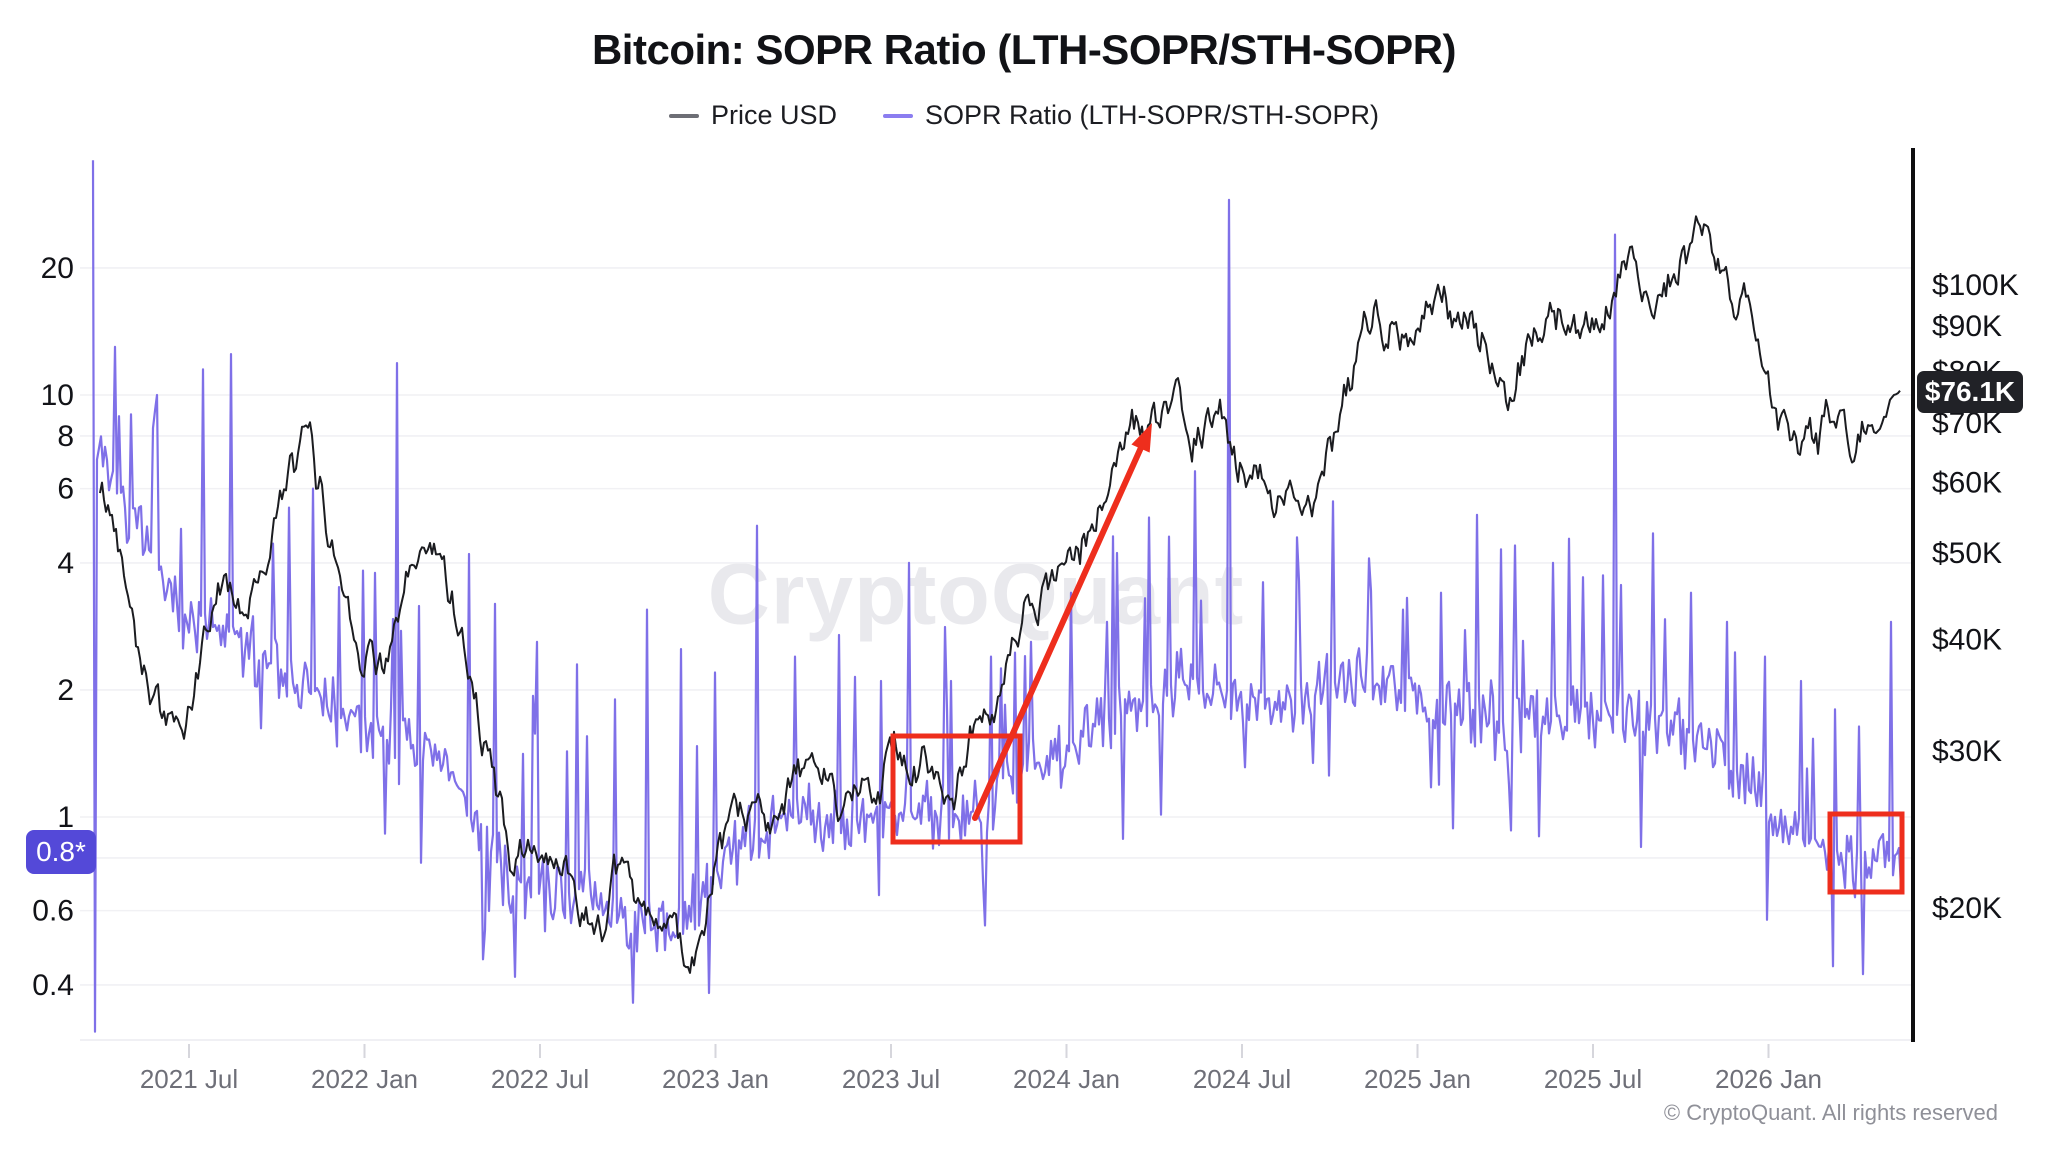 This screenshot has width=2048, height=1152. I want to click on right-axis-tick: $40K, so click(1967, 640).